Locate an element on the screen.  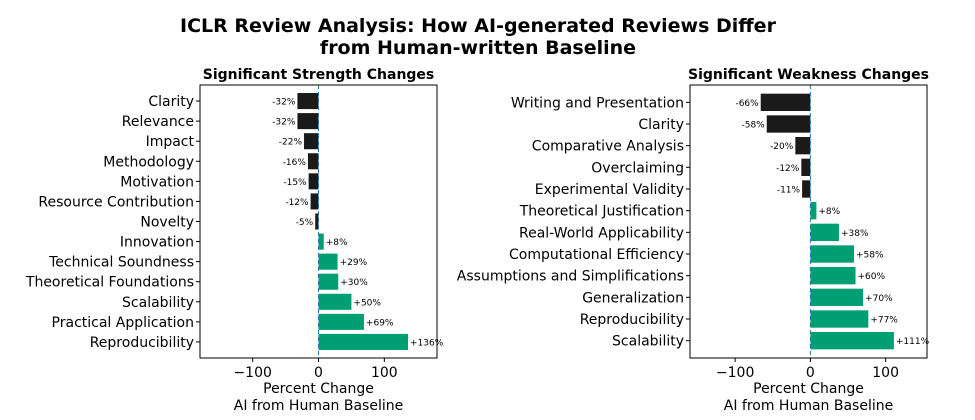
figure-title-line2: from Human-written Baseline is located at coordinates (478, 48).